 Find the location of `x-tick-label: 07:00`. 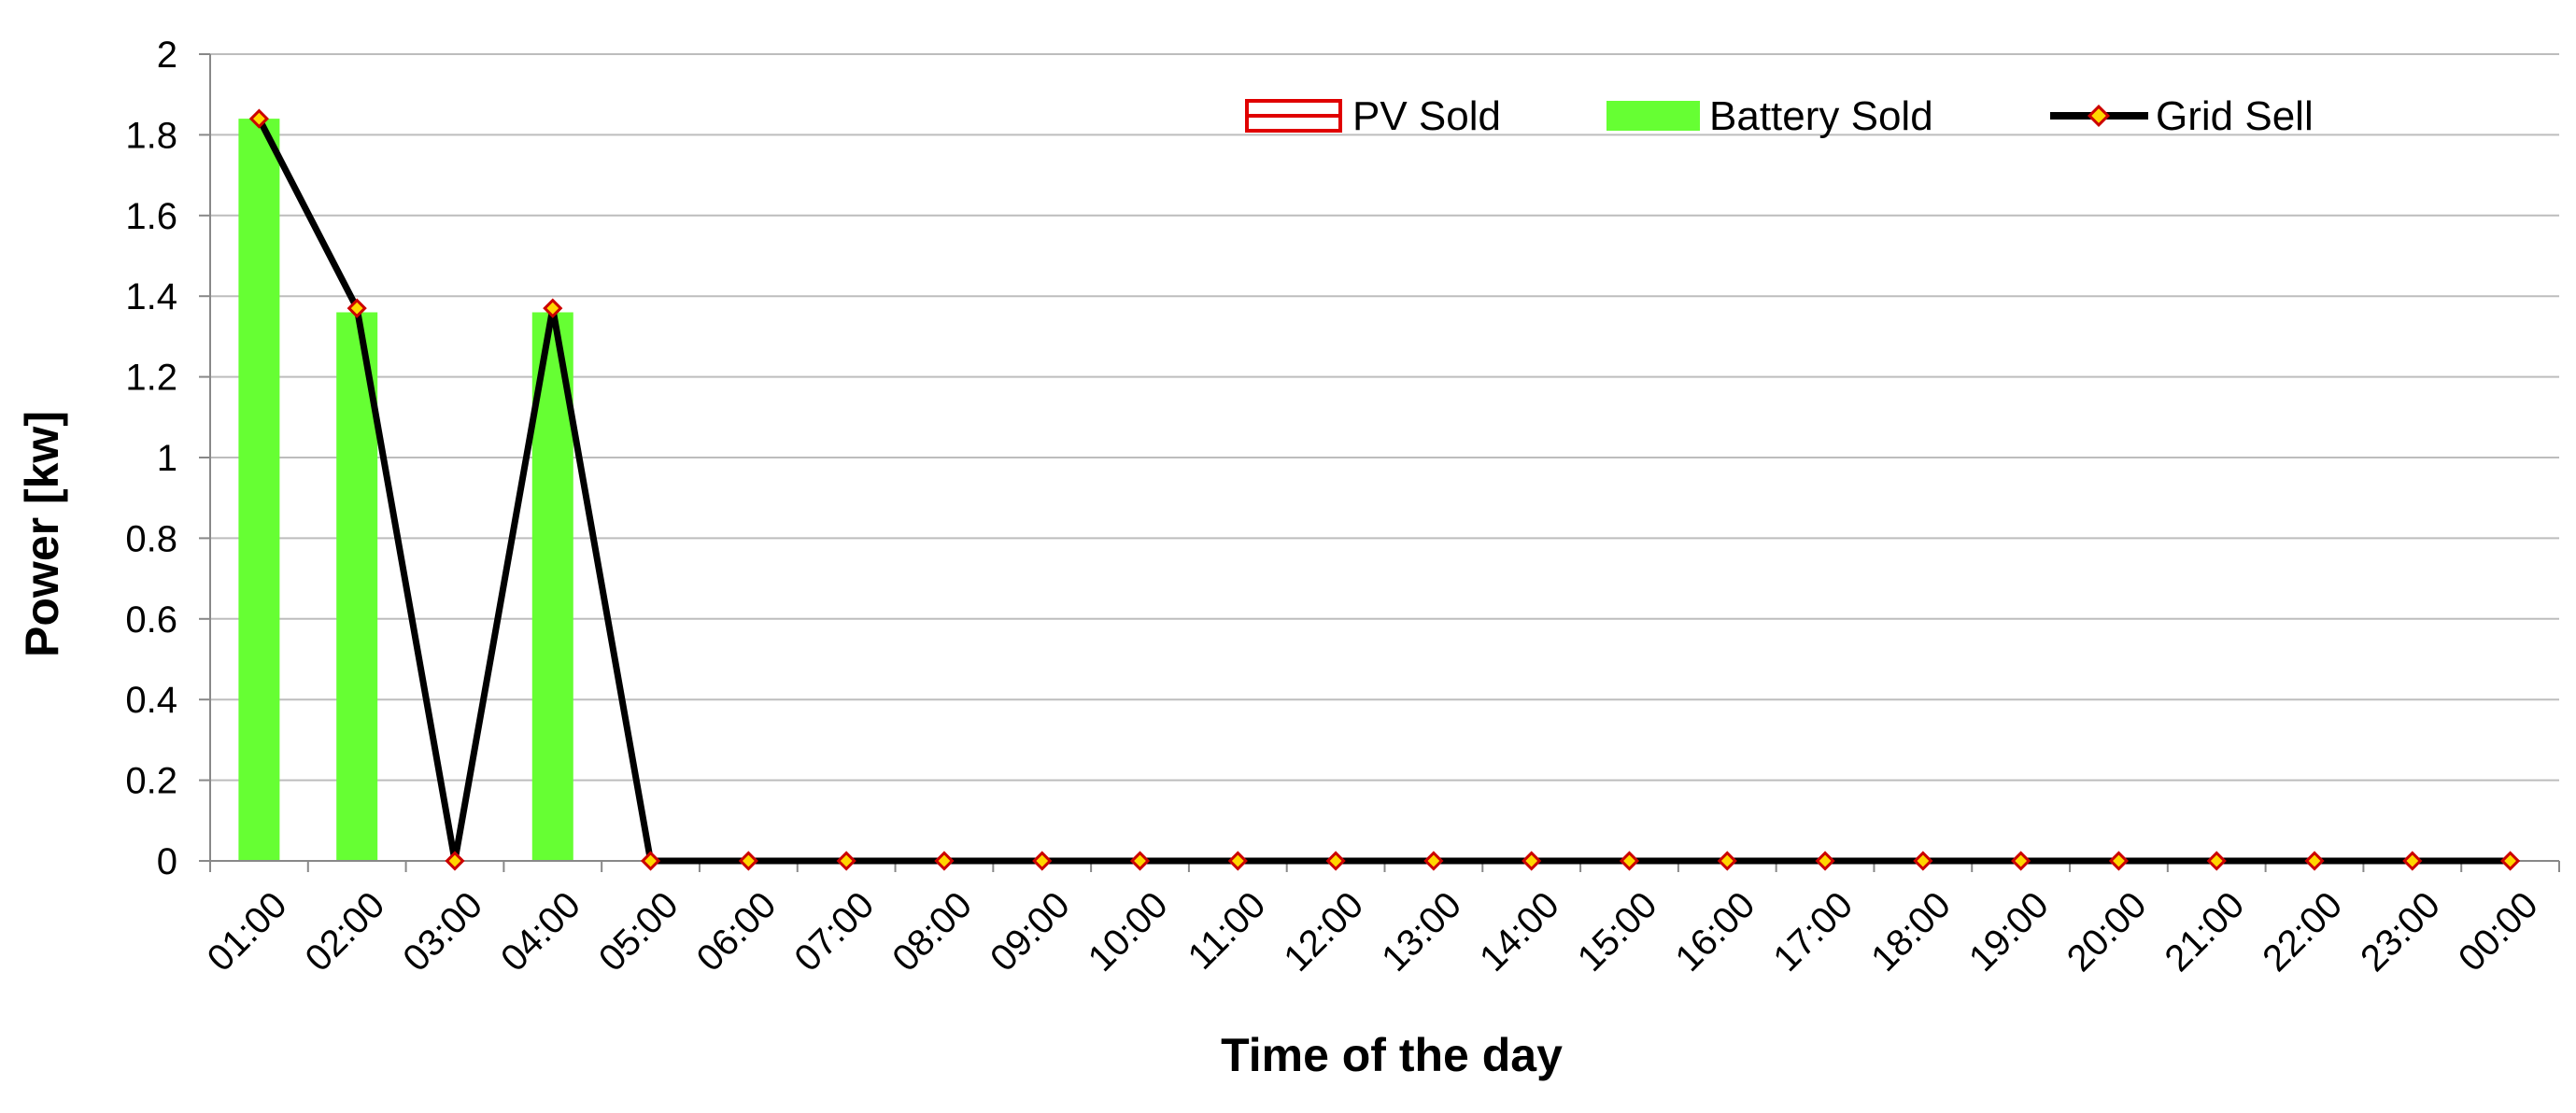

x-tick-label: 07:00 is located at coordinates (834, 931).